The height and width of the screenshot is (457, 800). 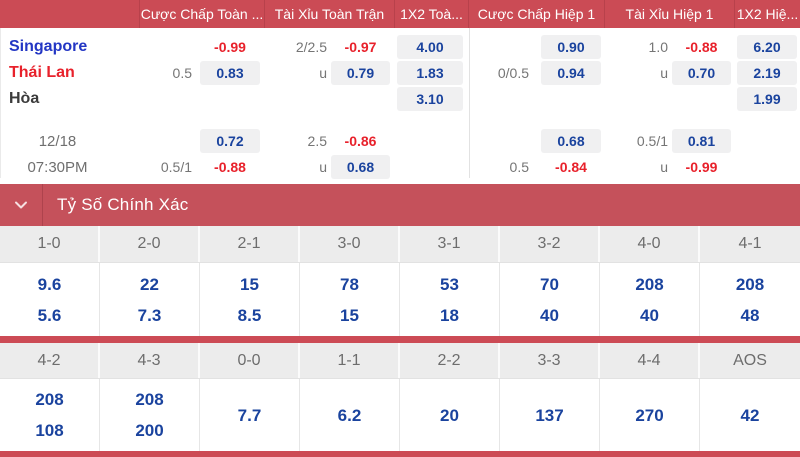 I want to click on odds-value: 3.10, so click(x=430, y=99).